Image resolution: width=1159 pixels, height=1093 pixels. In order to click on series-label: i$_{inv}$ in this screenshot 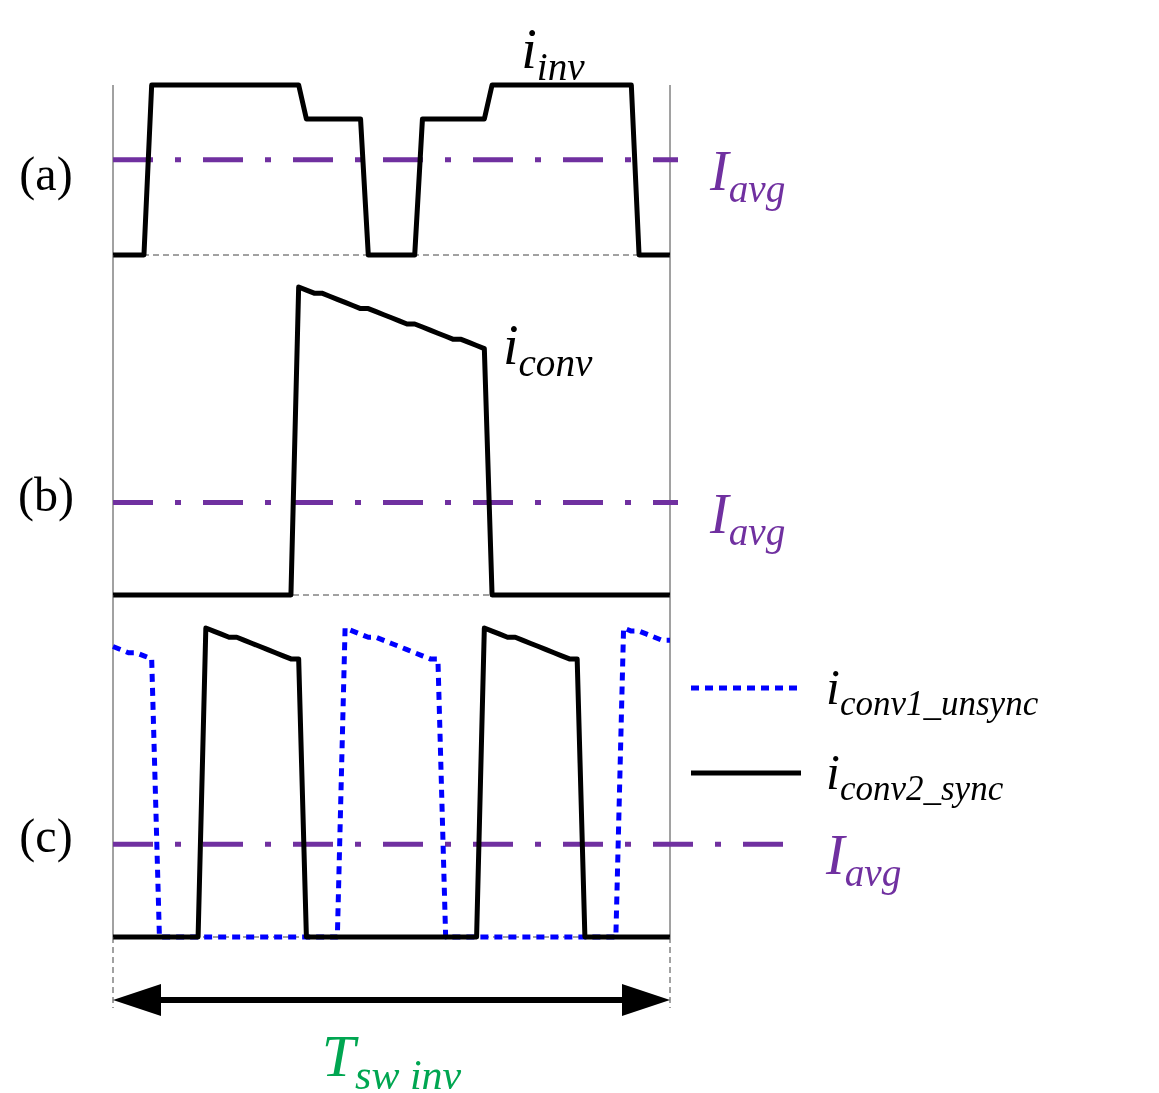, I will do `click(553, 53)`.